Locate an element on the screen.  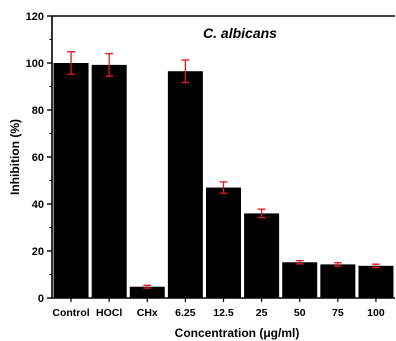
x-tick-label: 25 is located at coordinates (262, 313).